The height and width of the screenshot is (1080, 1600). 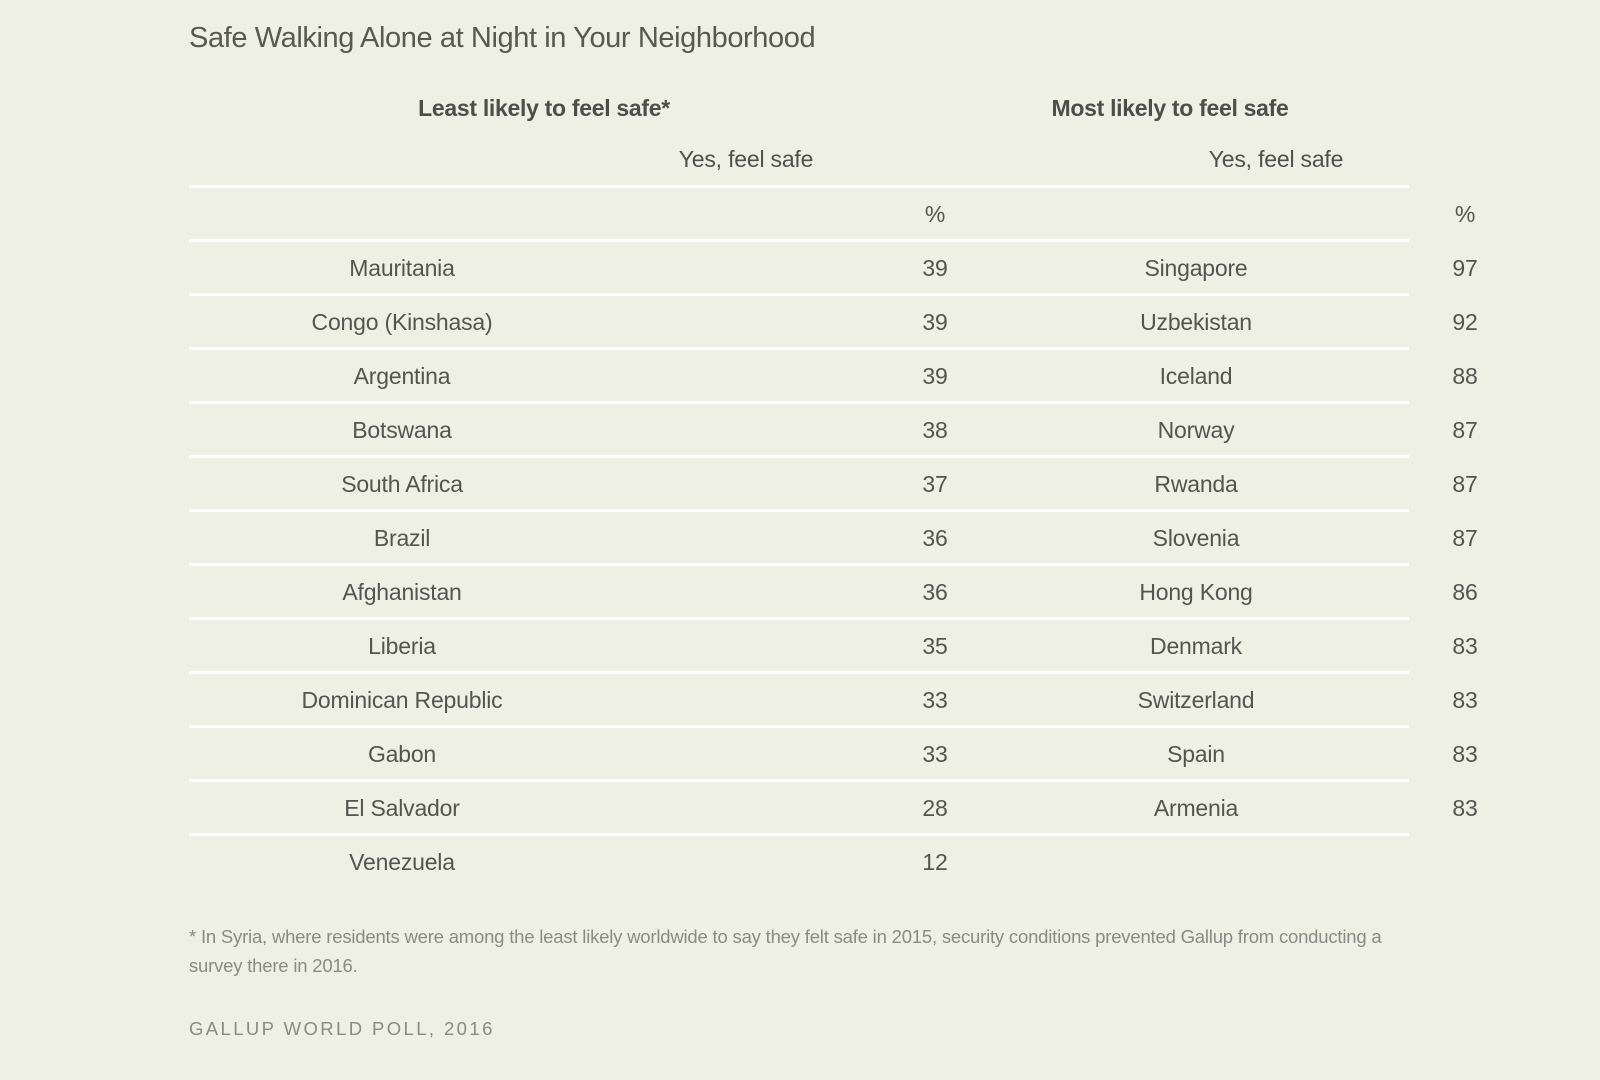 What do you see at coordinates (544, 108) in the screenshot?
I see `least-likely-heading: Least likely to feel safe*` at bounding box center [544, 108].